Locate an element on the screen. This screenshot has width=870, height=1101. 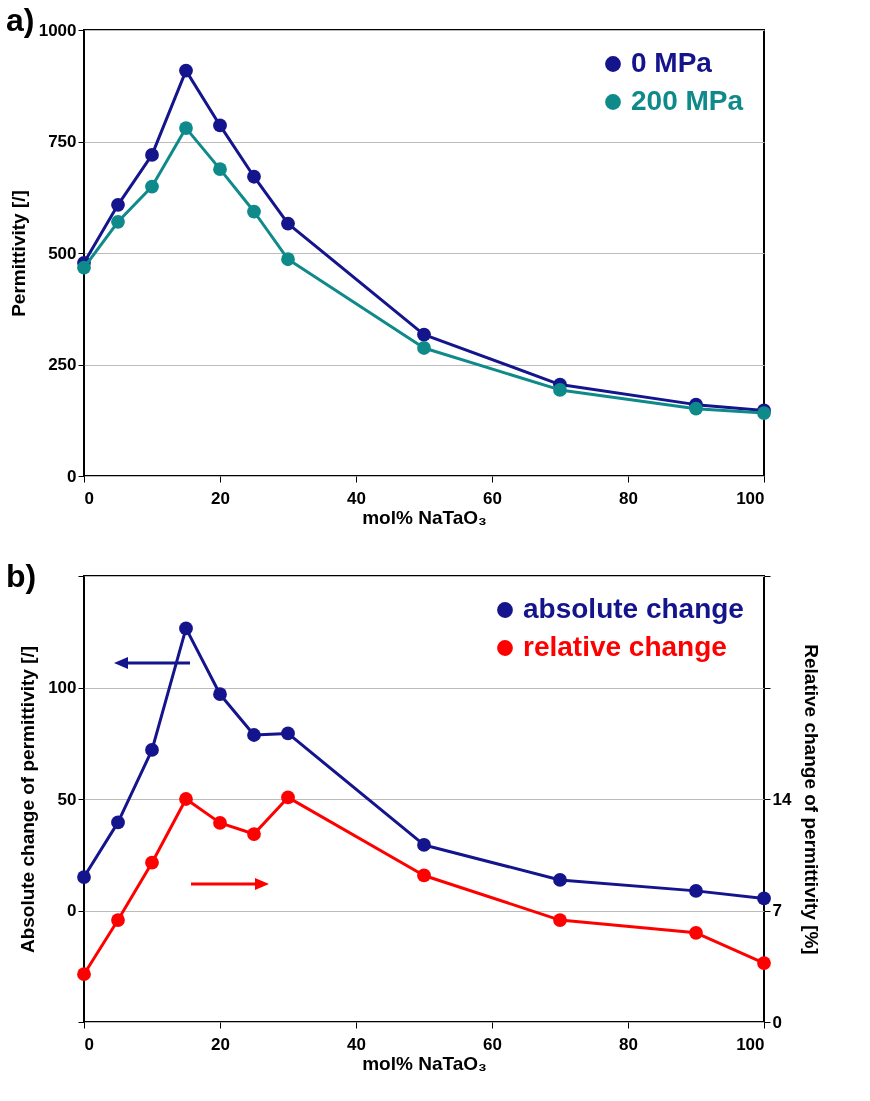
y-axis-title: Permittivity [/] is located at coordinates (18, 253).